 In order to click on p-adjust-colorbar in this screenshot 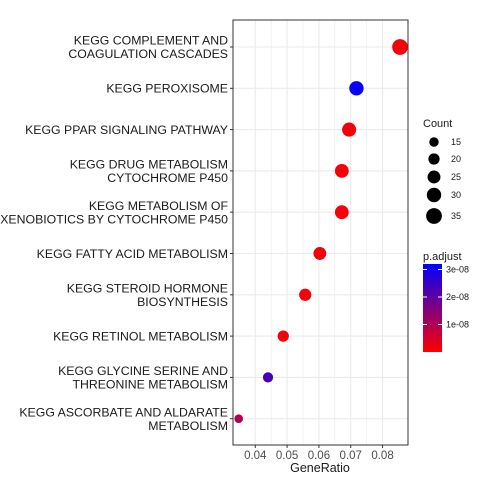, I will do `click(432, 308)`.